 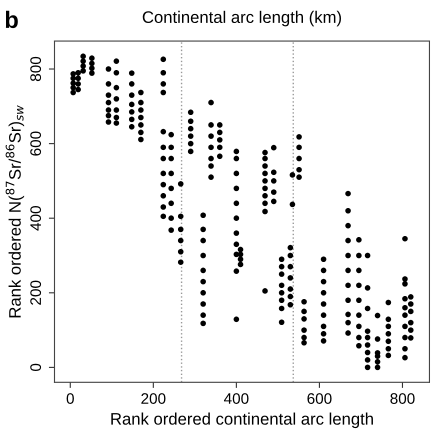 I want to click on x-axis-title: Rank ordered continental arc length, so click(x=242, y=420).